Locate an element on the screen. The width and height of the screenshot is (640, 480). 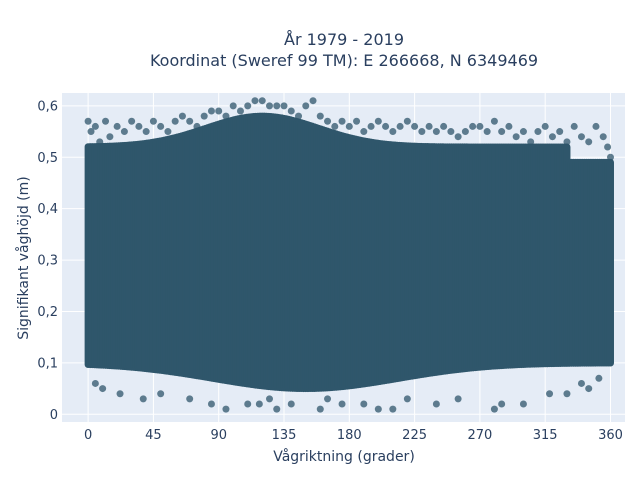
x-tick-label: 0 is located at coordinates (88, 435).